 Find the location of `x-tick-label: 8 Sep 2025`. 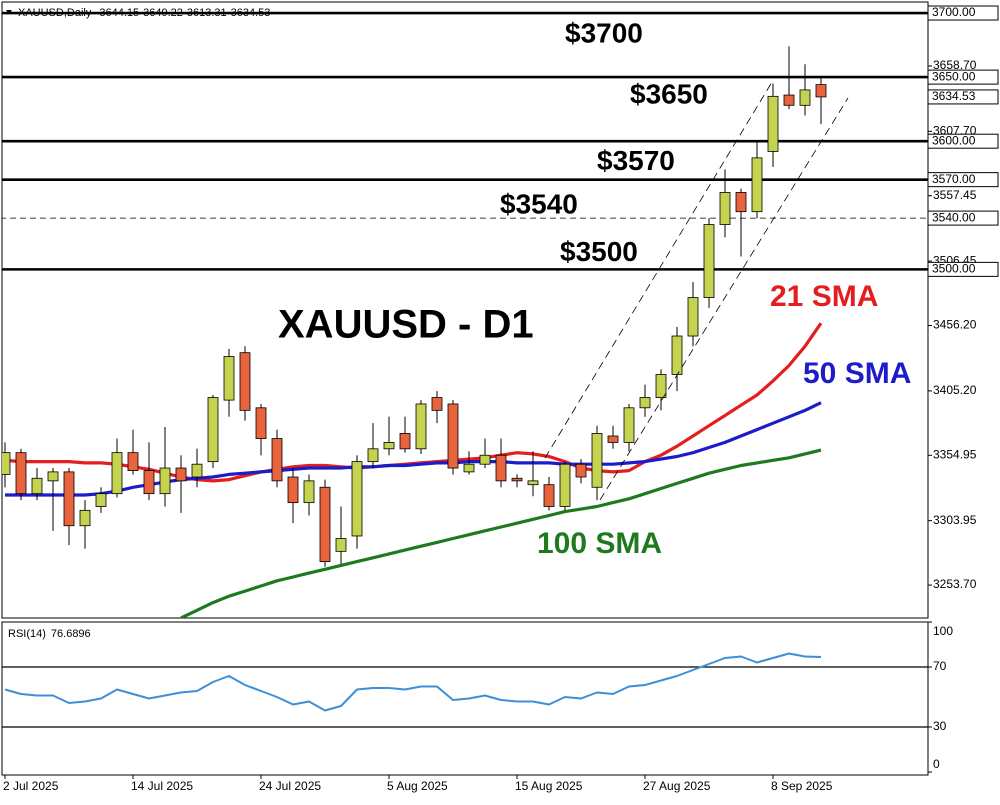

x-tick-label: 8 Sep 2025 is located at coordinates (802, 786).